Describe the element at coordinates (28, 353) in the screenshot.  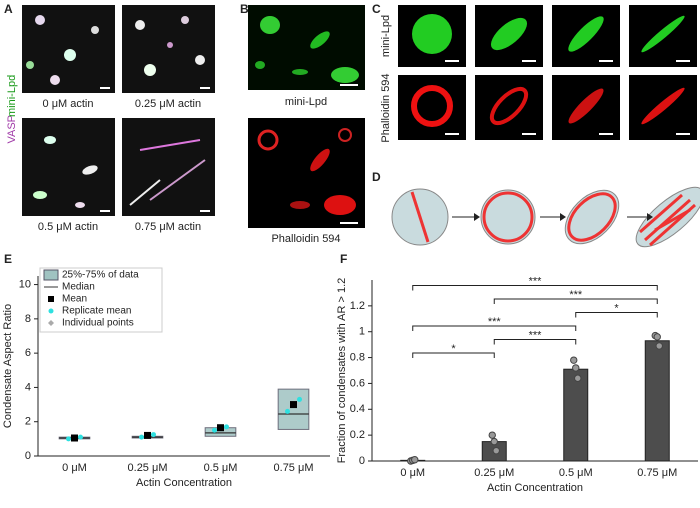
I see `y-tick-label: 6` at that location.